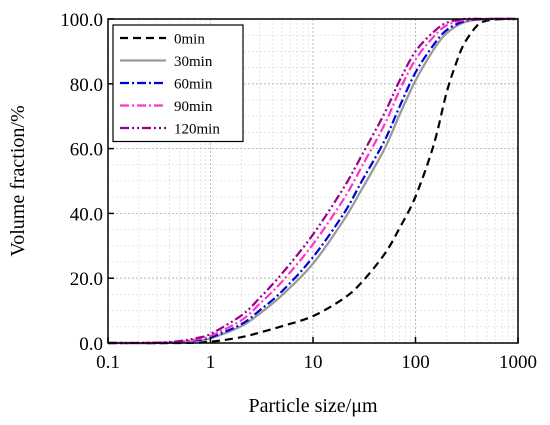 The image size is (550, 425). I want to click on y-tick-label: 40.0, so click(86, 214).